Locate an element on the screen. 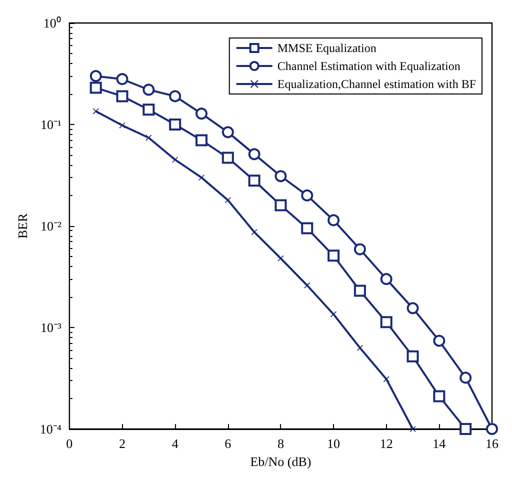  x-tick-label: 6 is located at coordinates (228, 443).